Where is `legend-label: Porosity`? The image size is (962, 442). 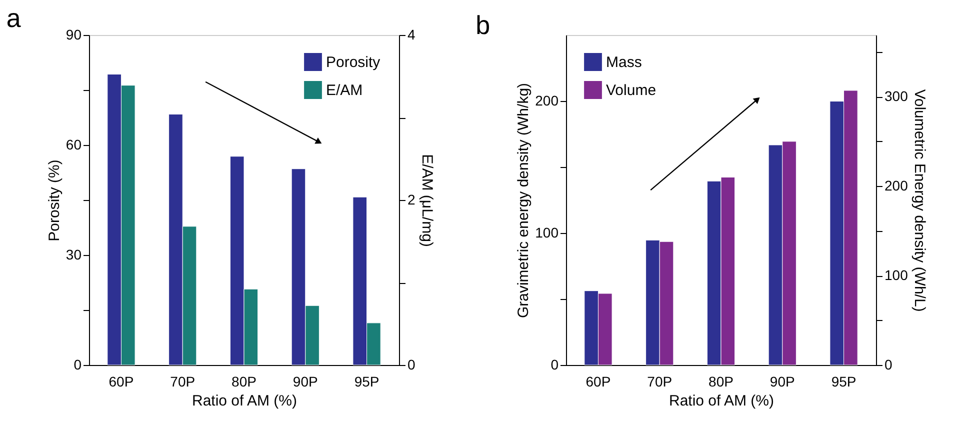
legend-label: Porosity is located at coordinates (353, 62).